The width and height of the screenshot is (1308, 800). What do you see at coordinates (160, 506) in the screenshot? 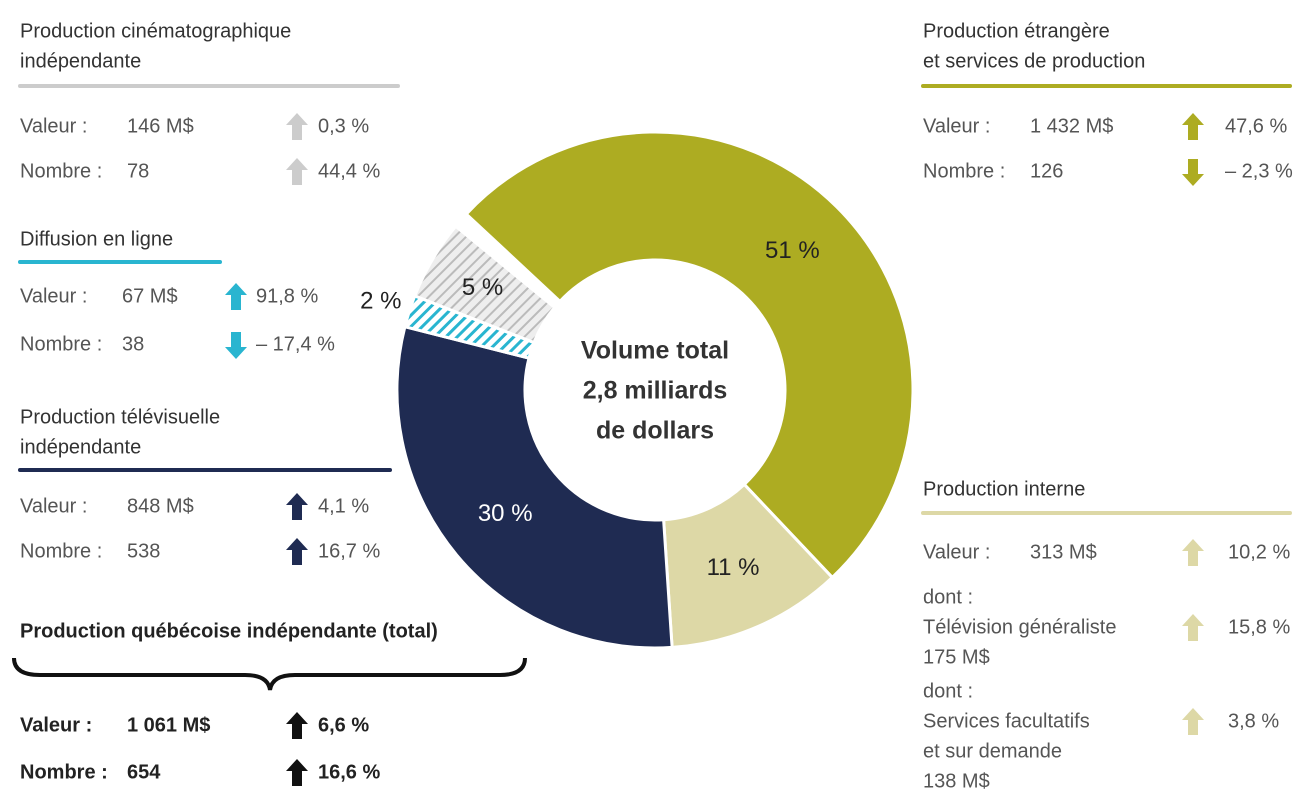
I see `row-value: 848 M$` at bounding box center [160, 506].